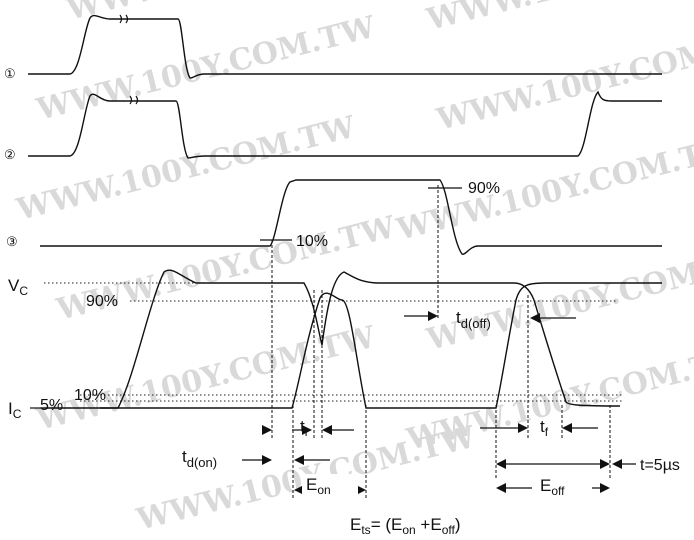 The width and height of the screenshot is (694, 540). I want to click on pct90-top-label: 90%, so click(484, 188).